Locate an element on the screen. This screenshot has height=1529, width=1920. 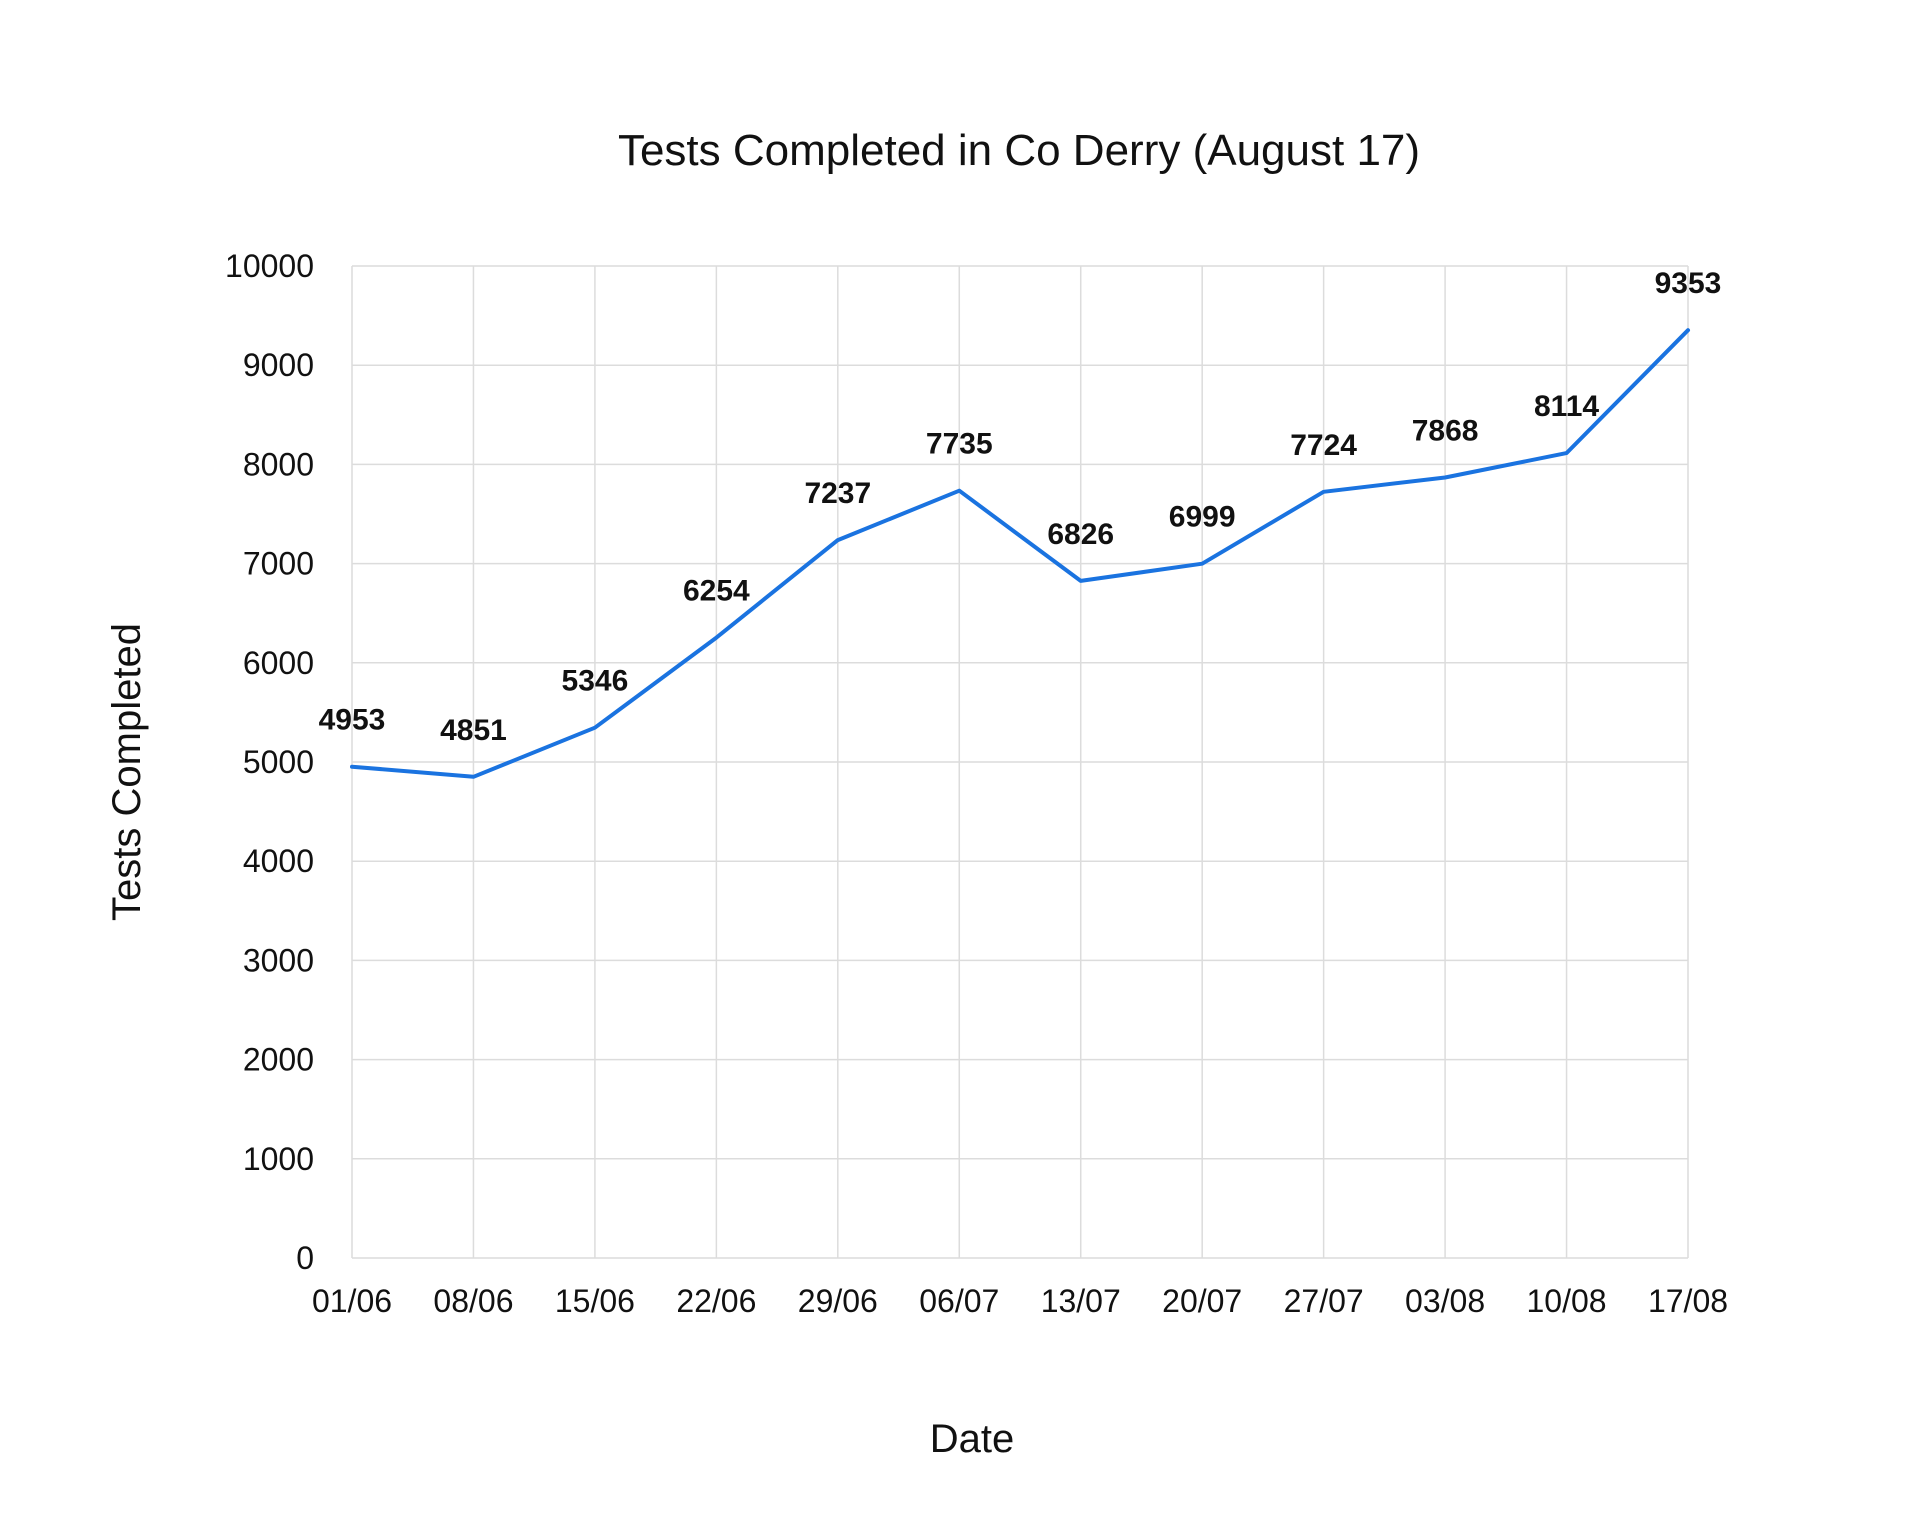
y-tick-label: 3000 is located at coordinates (278, 960).